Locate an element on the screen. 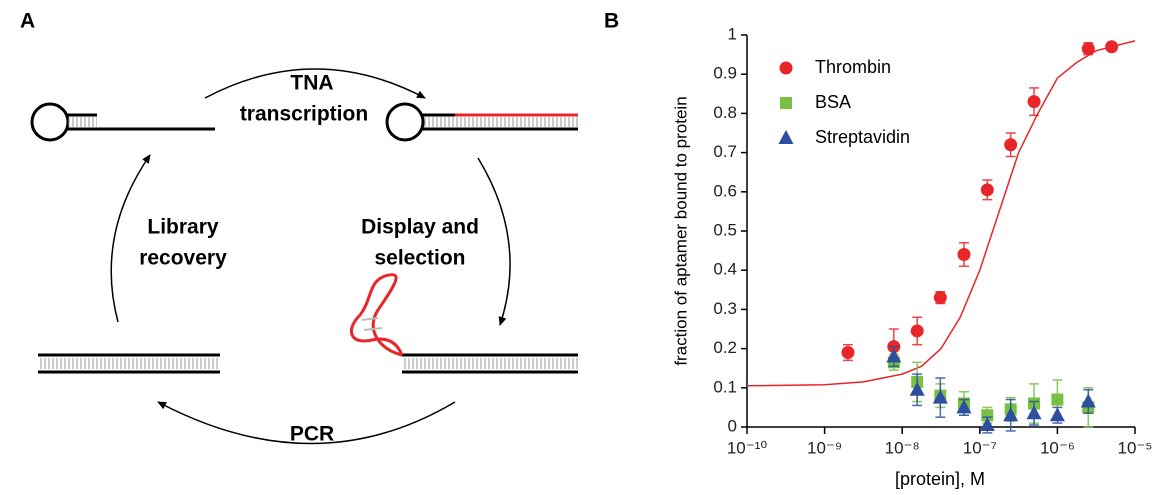 The width and height of the screenshot is (1159, 495). x-tick-label: 10⁻⁷ is located at coordinates (980, 447).